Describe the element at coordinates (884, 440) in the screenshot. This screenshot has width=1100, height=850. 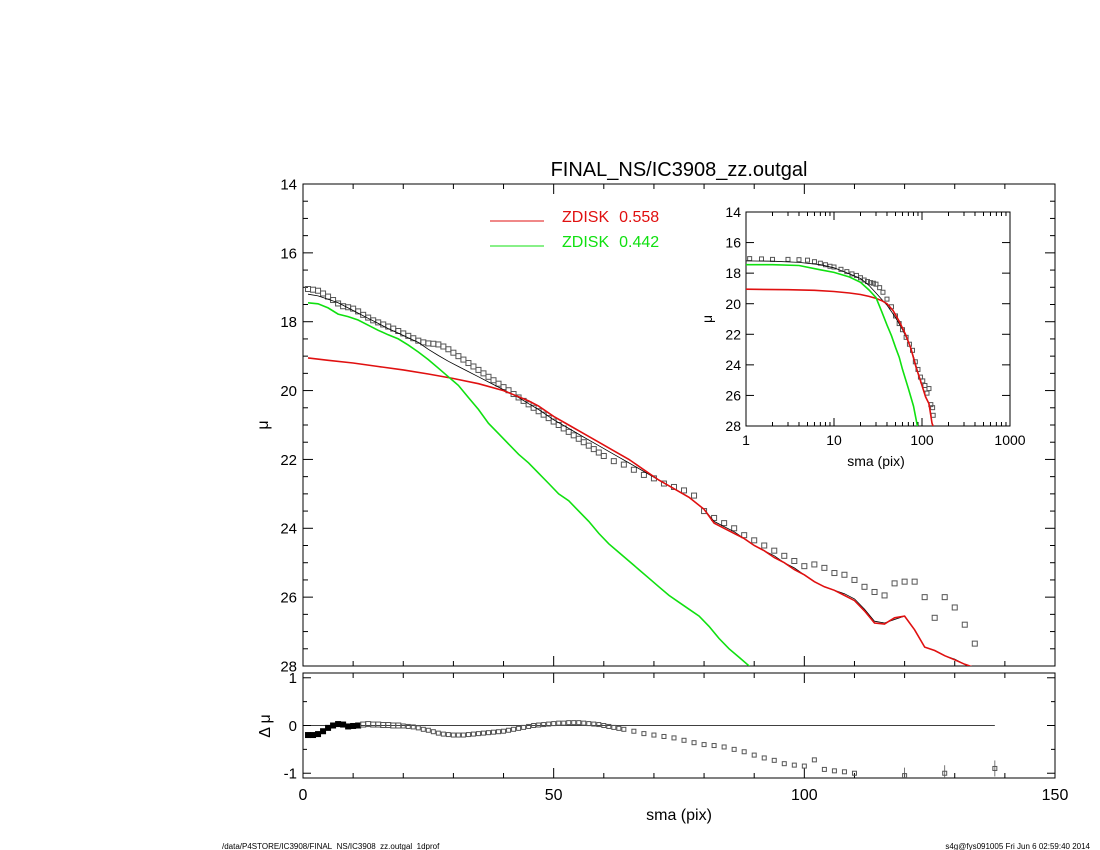
I see `inset-x-tick-labels: 1 10 100 1000` at that location.